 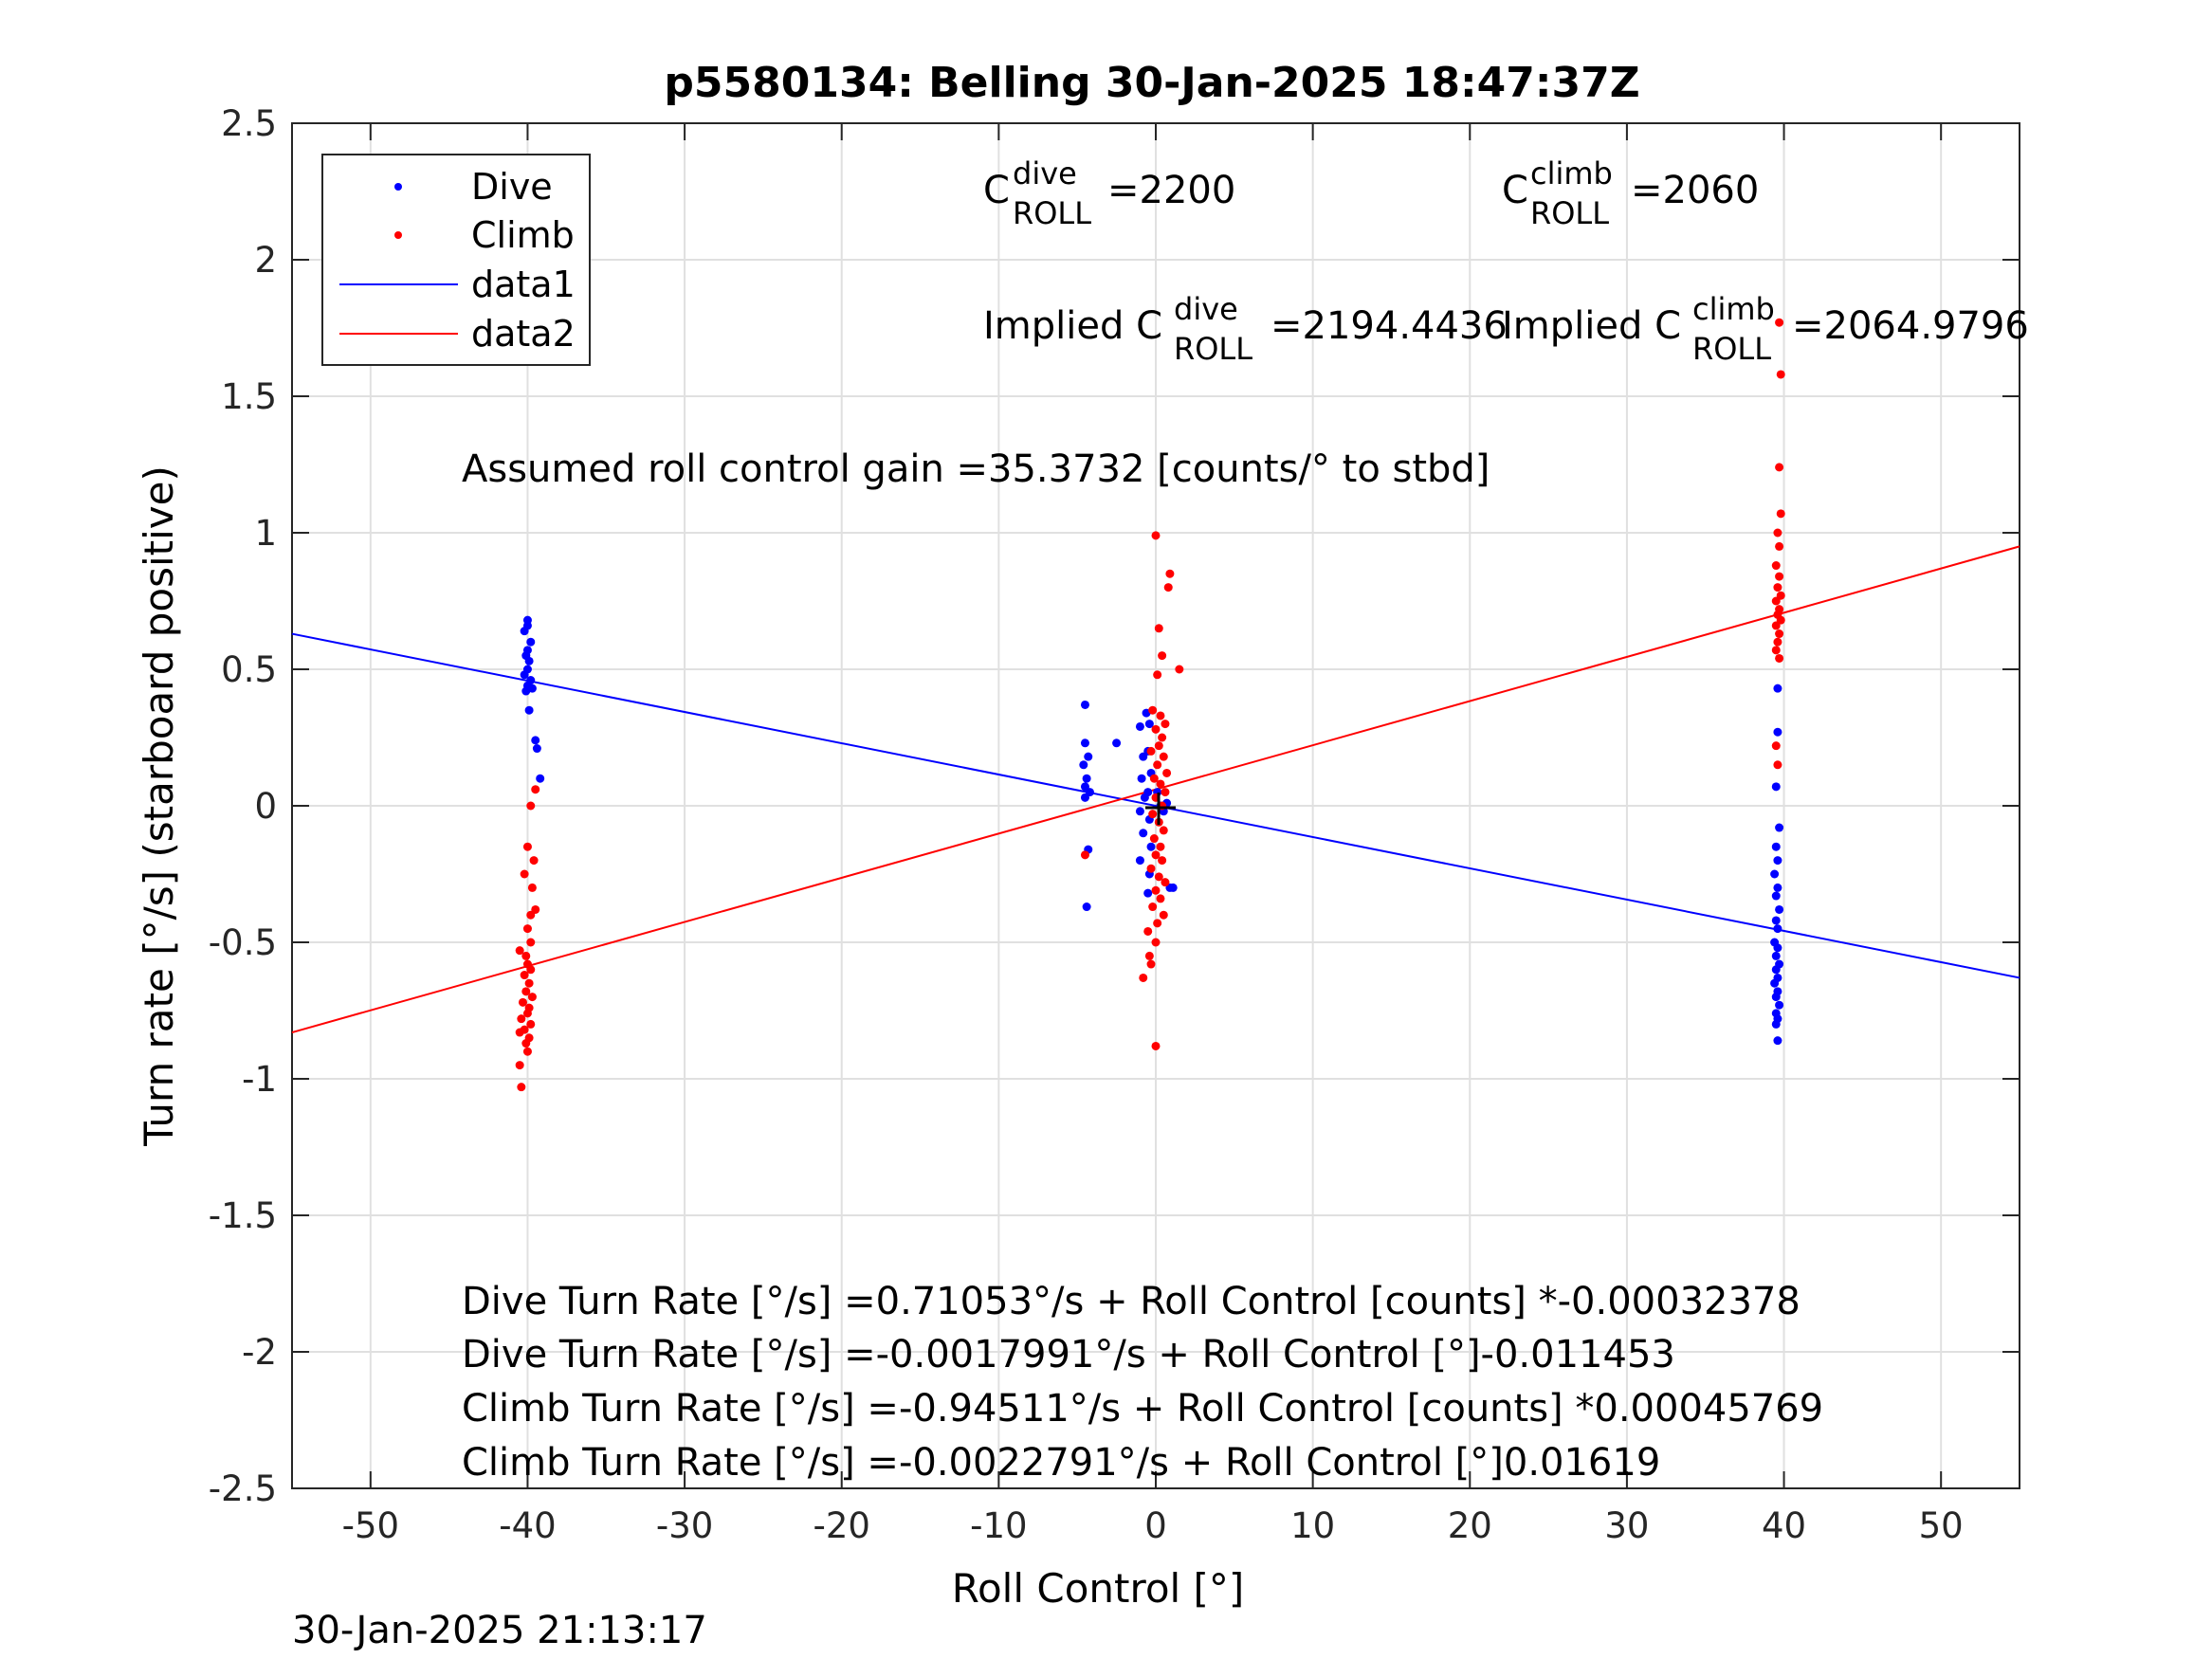 I want to click on y-tick-label: 2.5, so click(x=249, y=123).